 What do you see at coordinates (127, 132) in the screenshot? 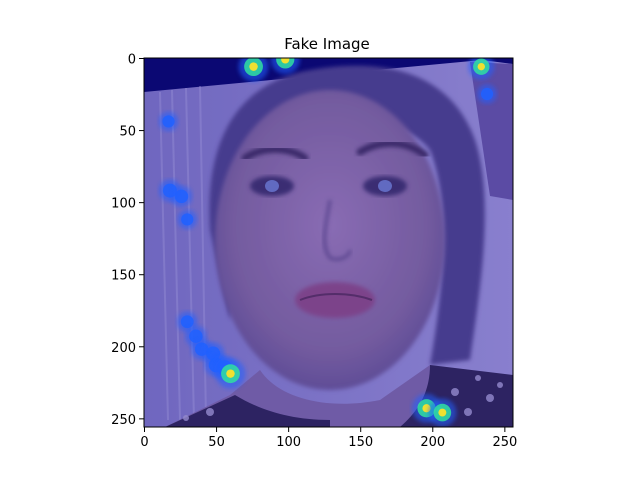
I see `y-tick-label: 50` at bounding box center [127, 132].